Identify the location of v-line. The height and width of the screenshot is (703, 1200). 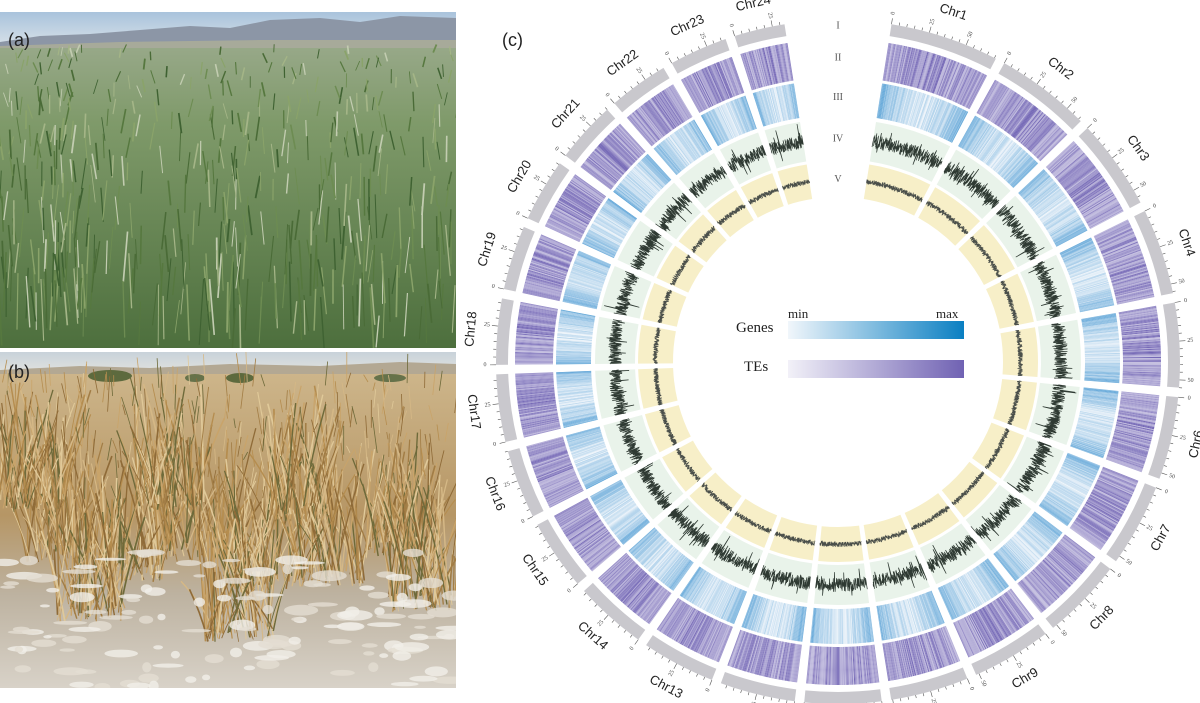
(753, 522).